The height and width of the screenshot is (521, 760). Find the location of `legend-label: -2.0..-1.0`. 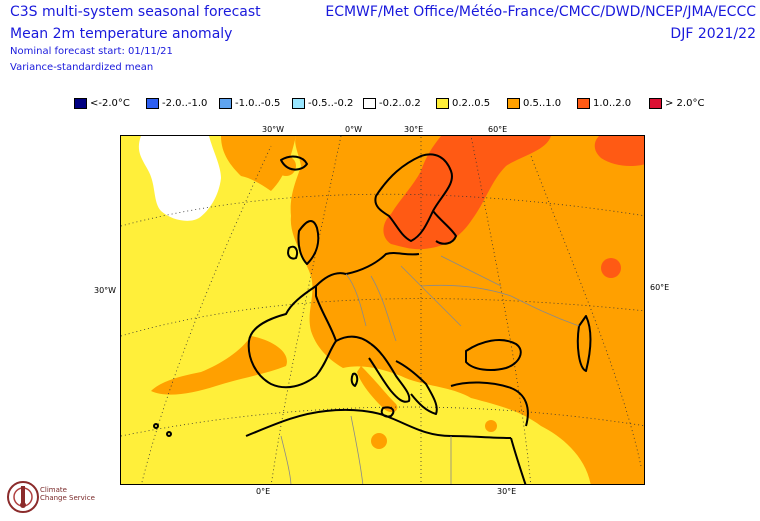

legend-label: -2.0..-1.0 is located at coordinates (185, 103).